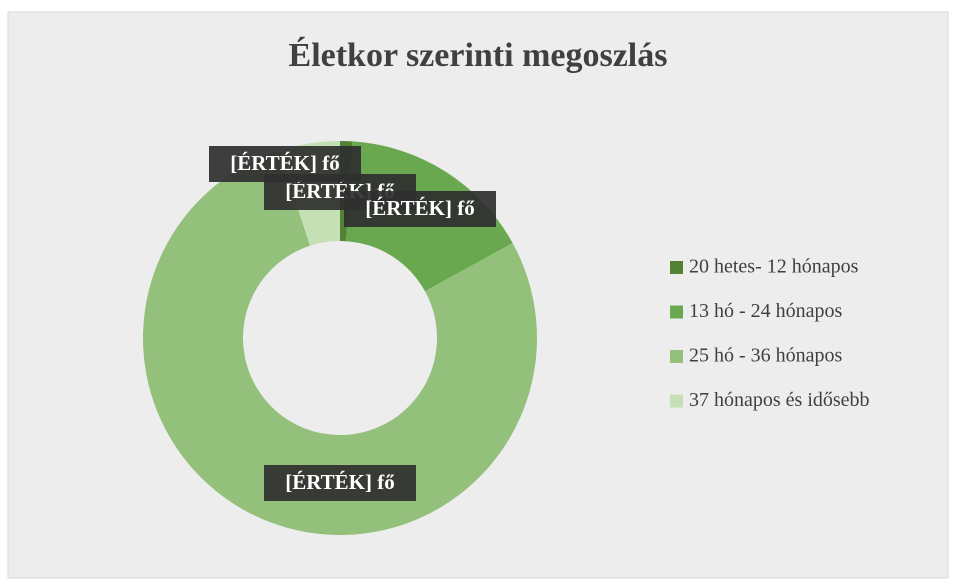 The width and height of the screenshot is (957, 586). I want to click on chart-title: Életkor szerinti megoszlás, so click(478, 55).